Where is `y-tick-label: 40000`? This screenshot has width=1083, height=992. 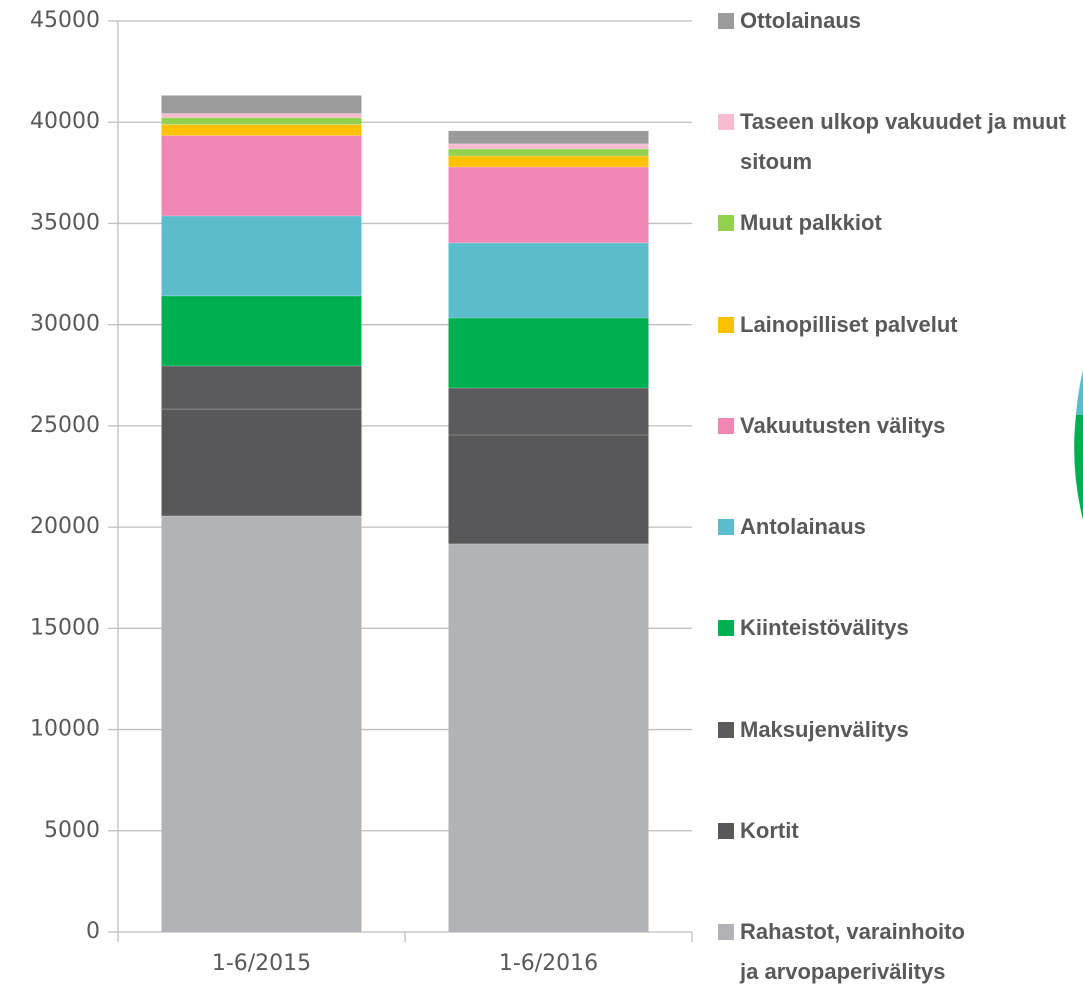
y-tick-label: 40000 is located at coordinates (65, 121).